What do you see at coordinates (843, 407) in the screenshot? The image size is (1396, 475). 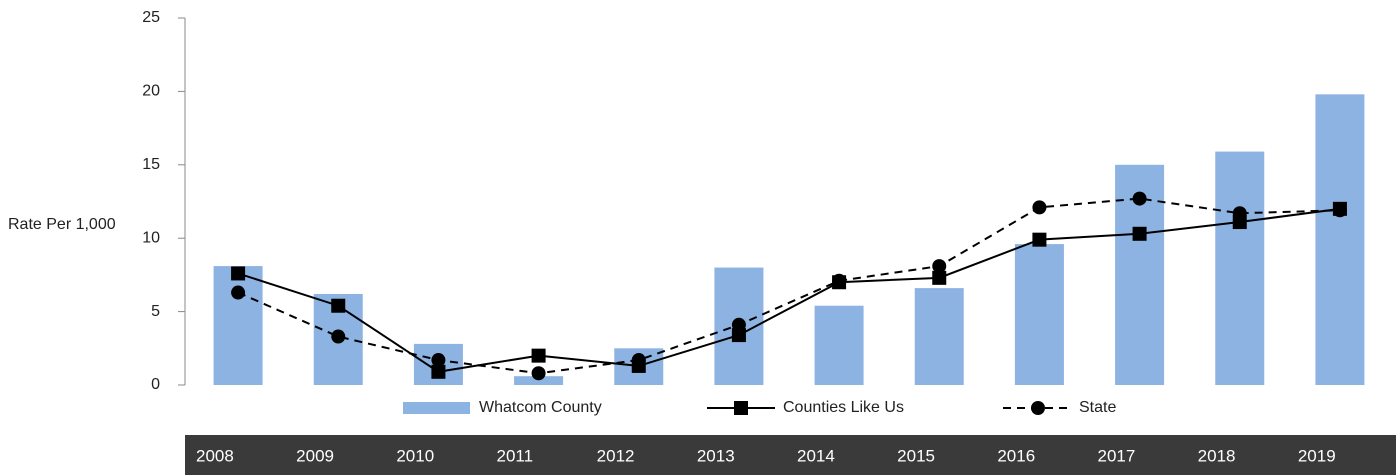 I see `legend-label: Counties Like Us` at bounding box center [843, 407].